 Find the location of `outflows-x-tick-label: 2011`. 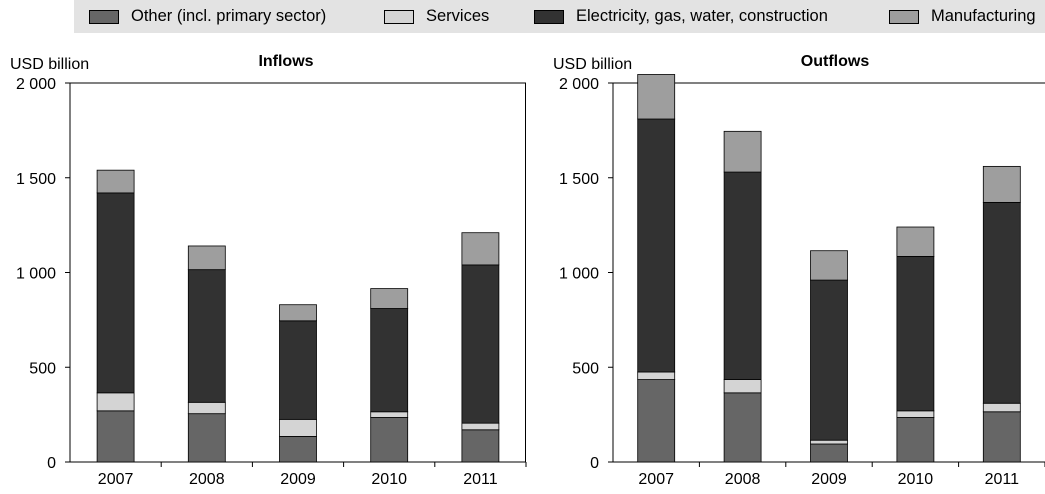

outflows-x-tick-label: 2011 is located at coordinates (1002, 479).